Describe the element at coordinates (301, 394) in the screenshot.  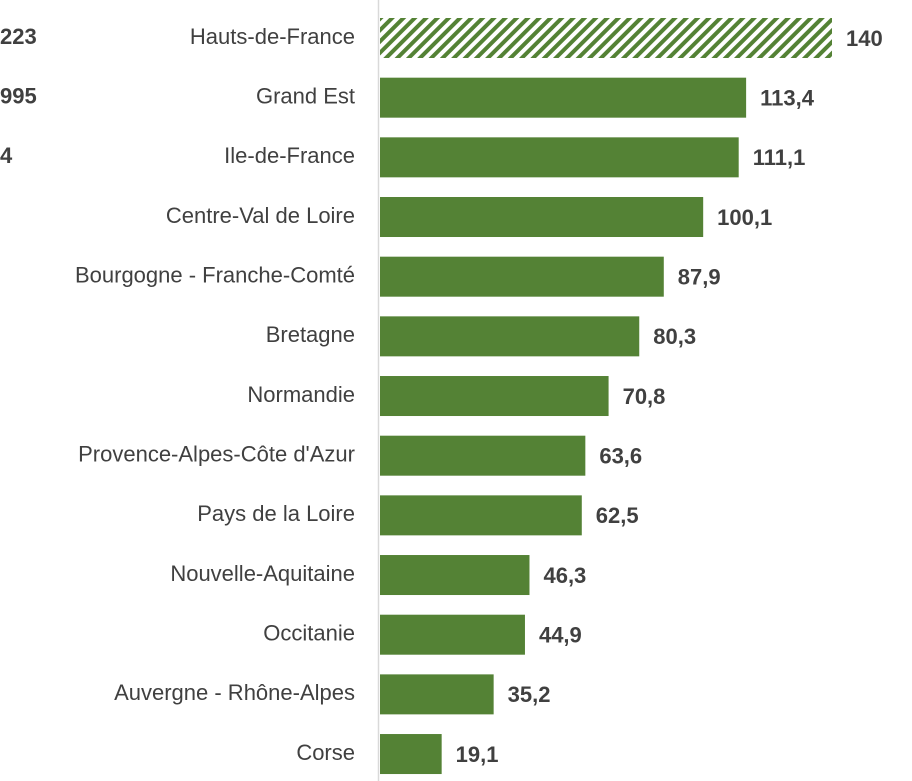
I see `category-label: Normandie` at that location.